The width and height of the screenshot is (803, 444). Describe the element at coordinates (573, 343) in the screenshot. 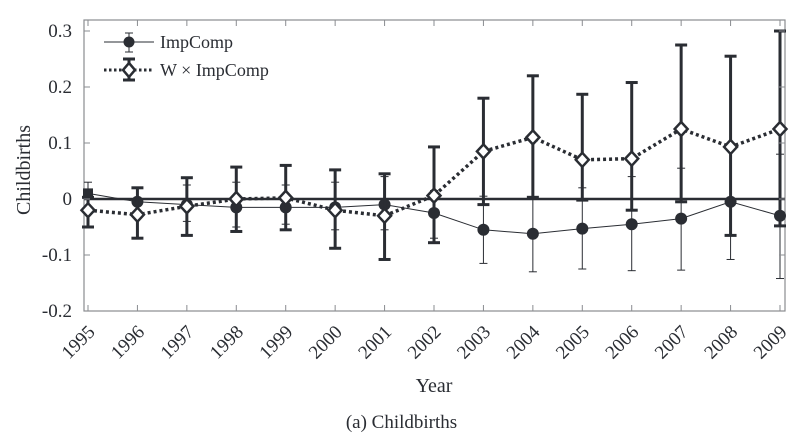

I see `x-tick-label: 2005` at that location.